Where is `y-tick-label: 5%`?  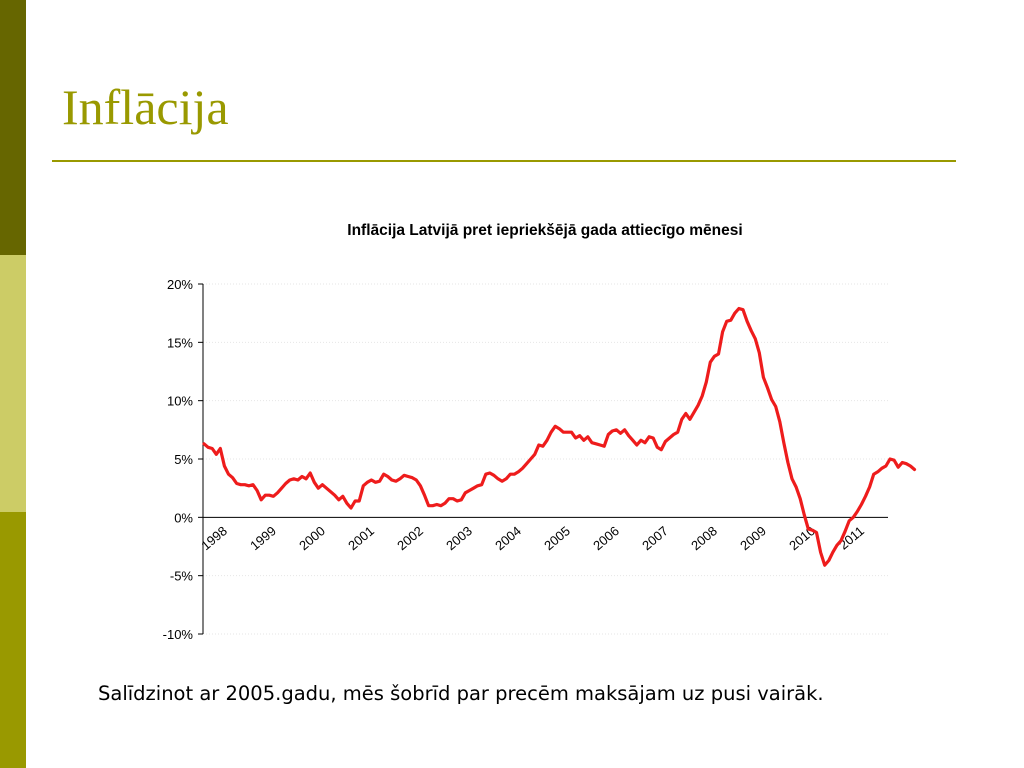 y-tick-label: 5% is located at coordinates (183, 459).